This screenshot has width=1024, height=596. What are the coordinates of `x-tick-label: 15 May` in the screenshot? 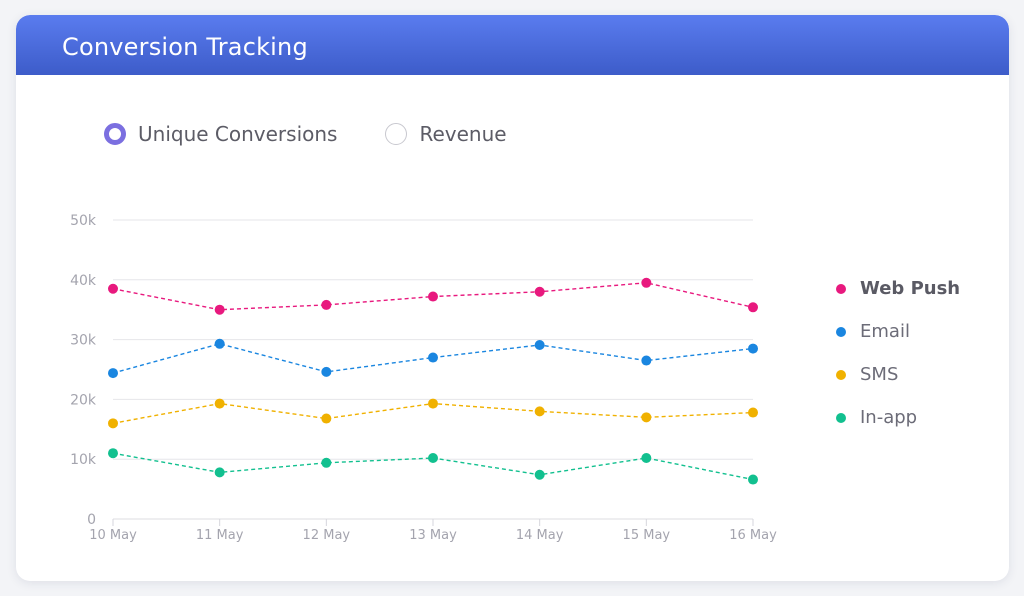 It's located at (647, 535).